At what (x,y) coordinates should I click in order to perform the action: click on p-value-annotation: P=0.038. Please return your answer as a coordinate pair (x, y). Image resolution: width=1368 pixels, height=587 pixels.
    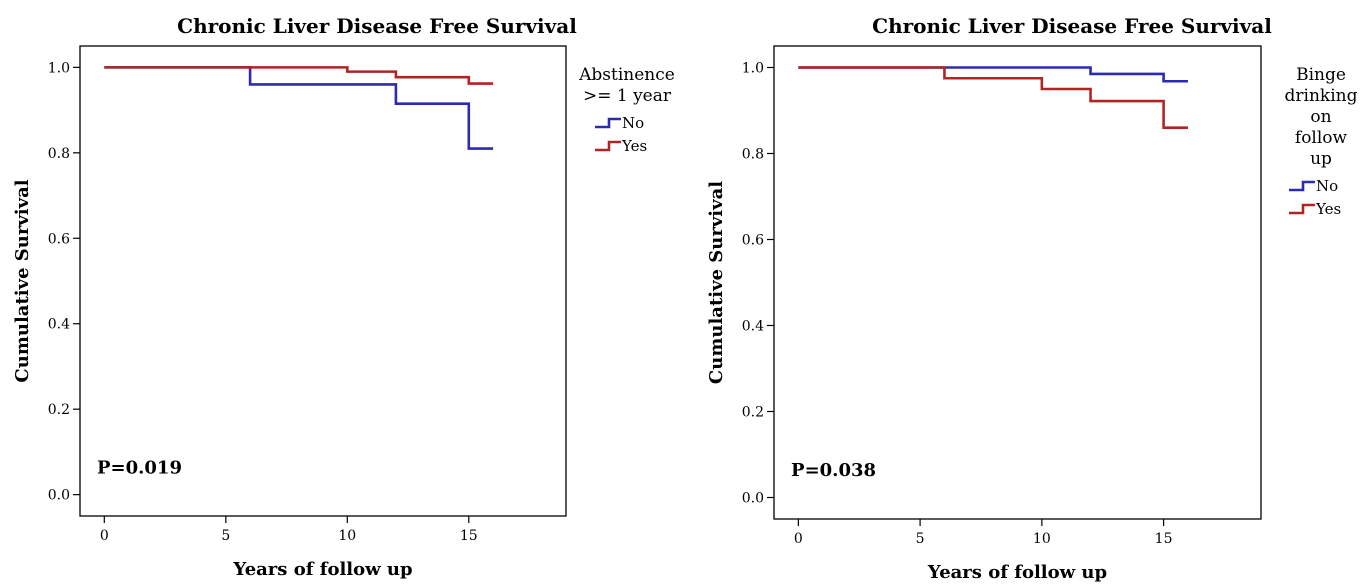
    Looking at the image, I should click on (833, 470).